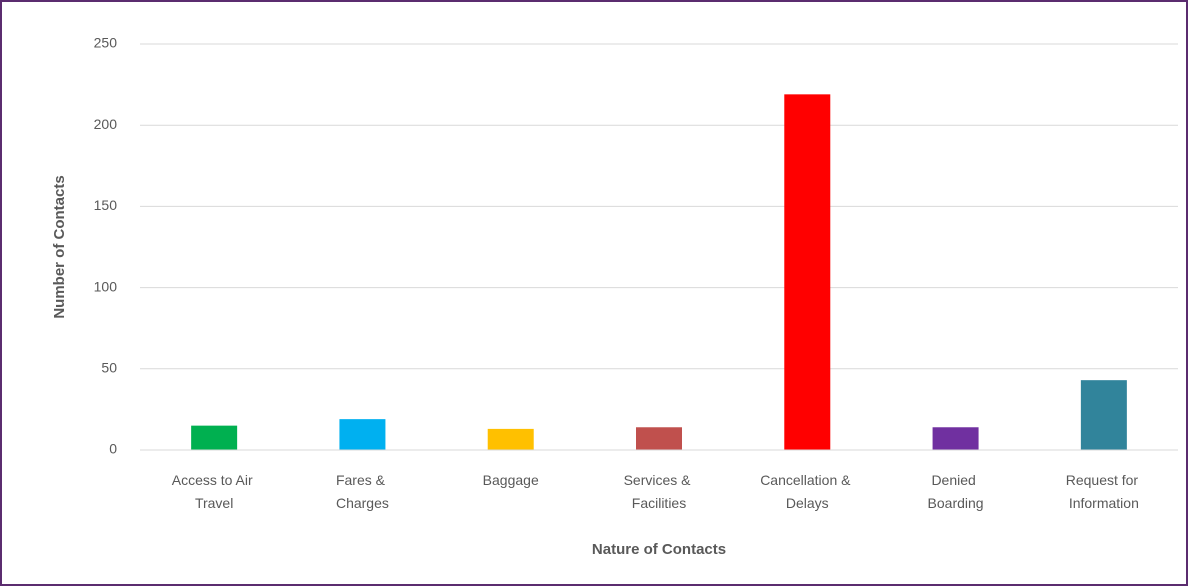 The width and height of the screenshot is (1188, 586). What do you see at coordinates (807, 491) in the screenshot?
I see `x-tick-label: Cancellation & Delays` at bounding box center [807, 491].